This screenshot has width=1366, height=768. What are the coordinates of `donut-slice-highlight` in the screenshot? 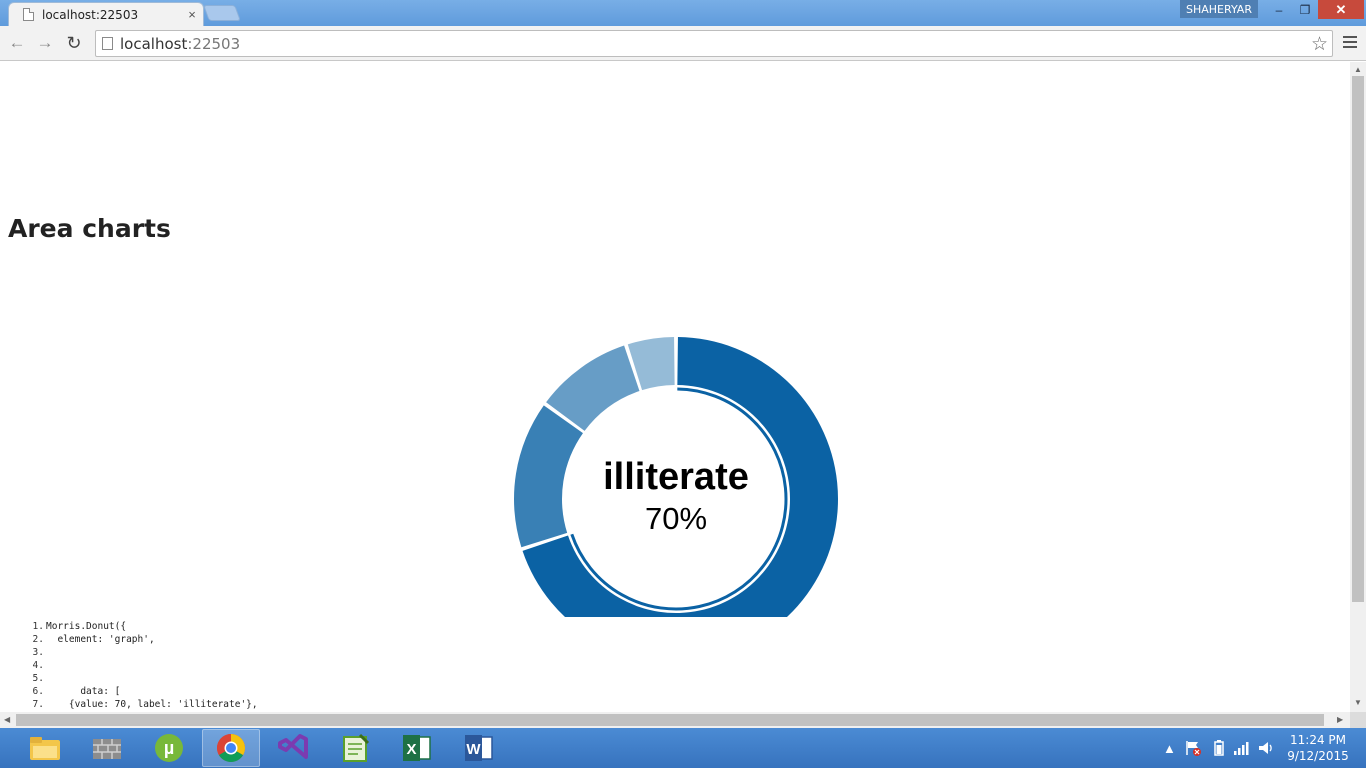 It's located at (679, 499).